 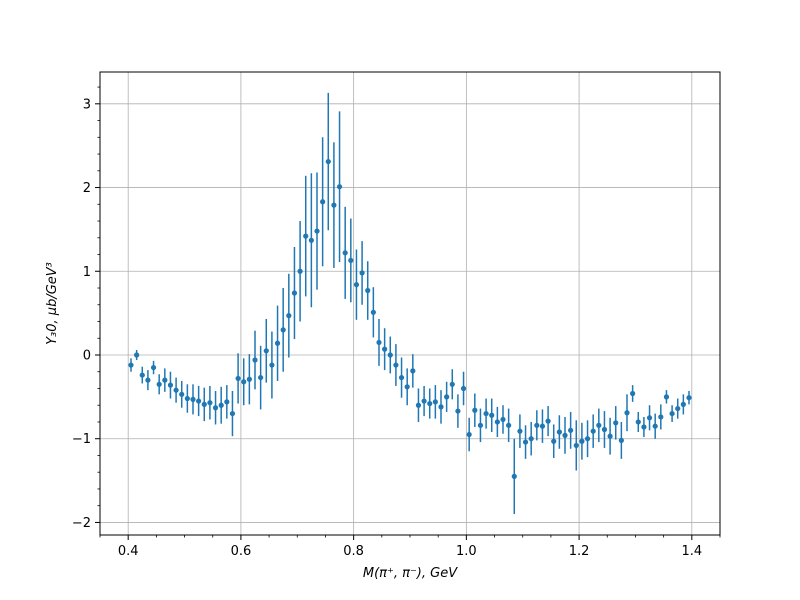 I want to click on x-axis-label: M(π⁺, π⁻), GeV, so click(x=410, y=573).